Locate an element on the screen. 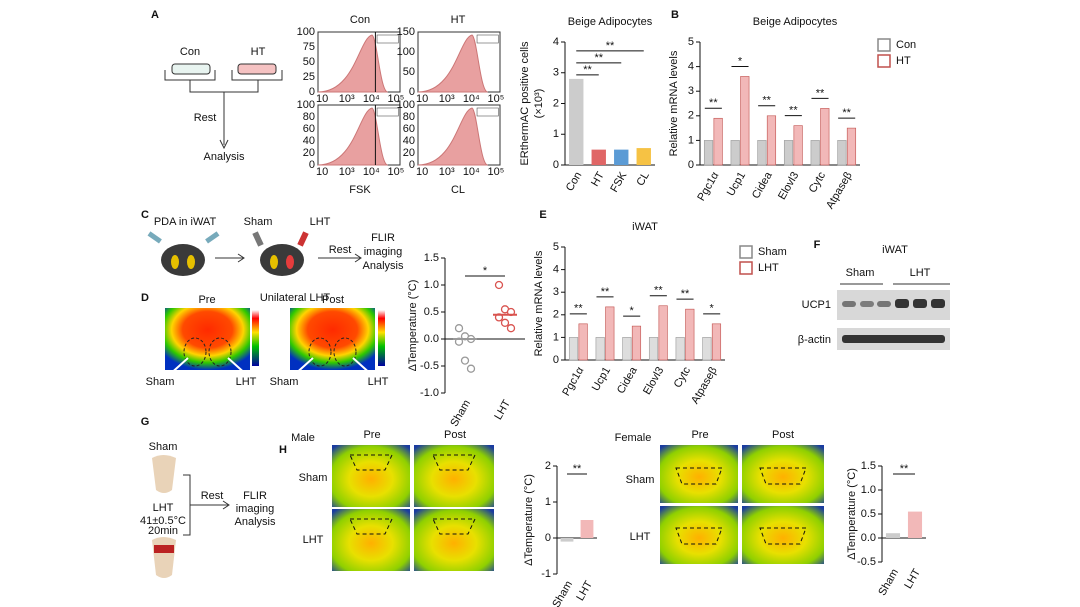 Image resolution: width=1080 pixels, height=607 pixels. diagram-text: Pre is located at coordinates (371, 435).